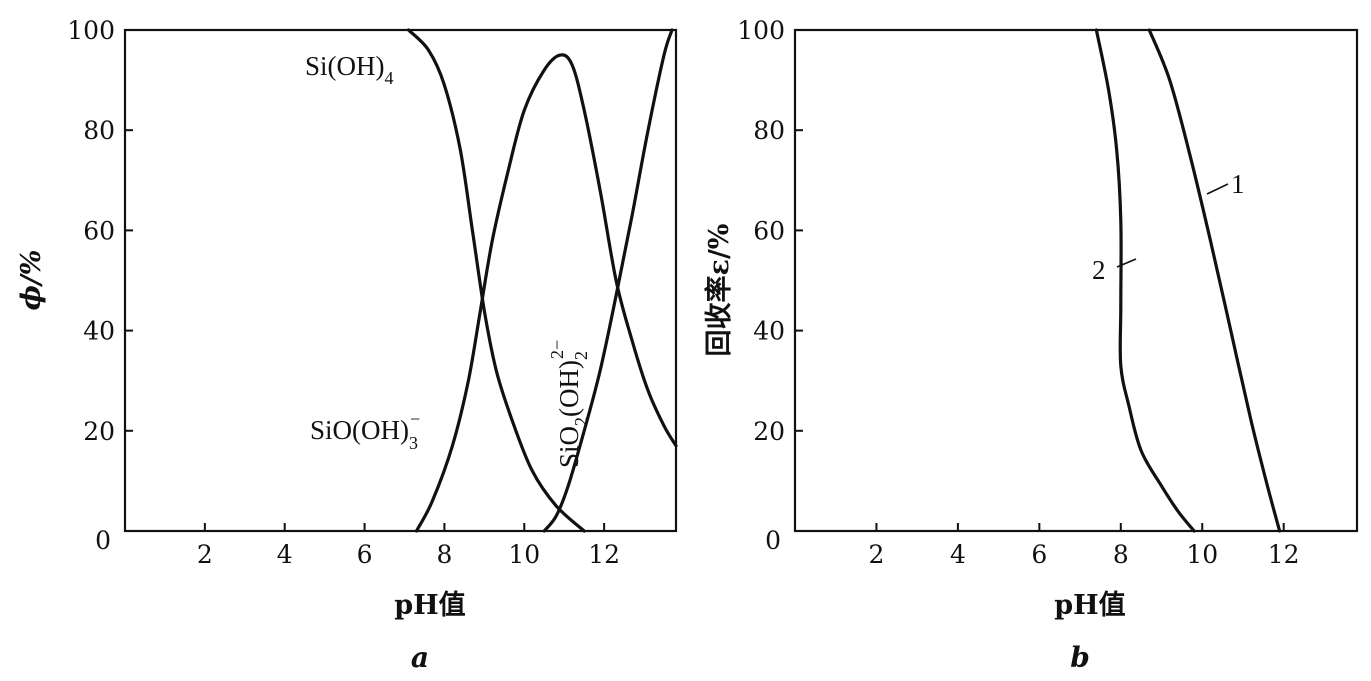  Describe the element at coordinates (1099, 270) in the screenshot. I see `series-label-2: 2` at that location.